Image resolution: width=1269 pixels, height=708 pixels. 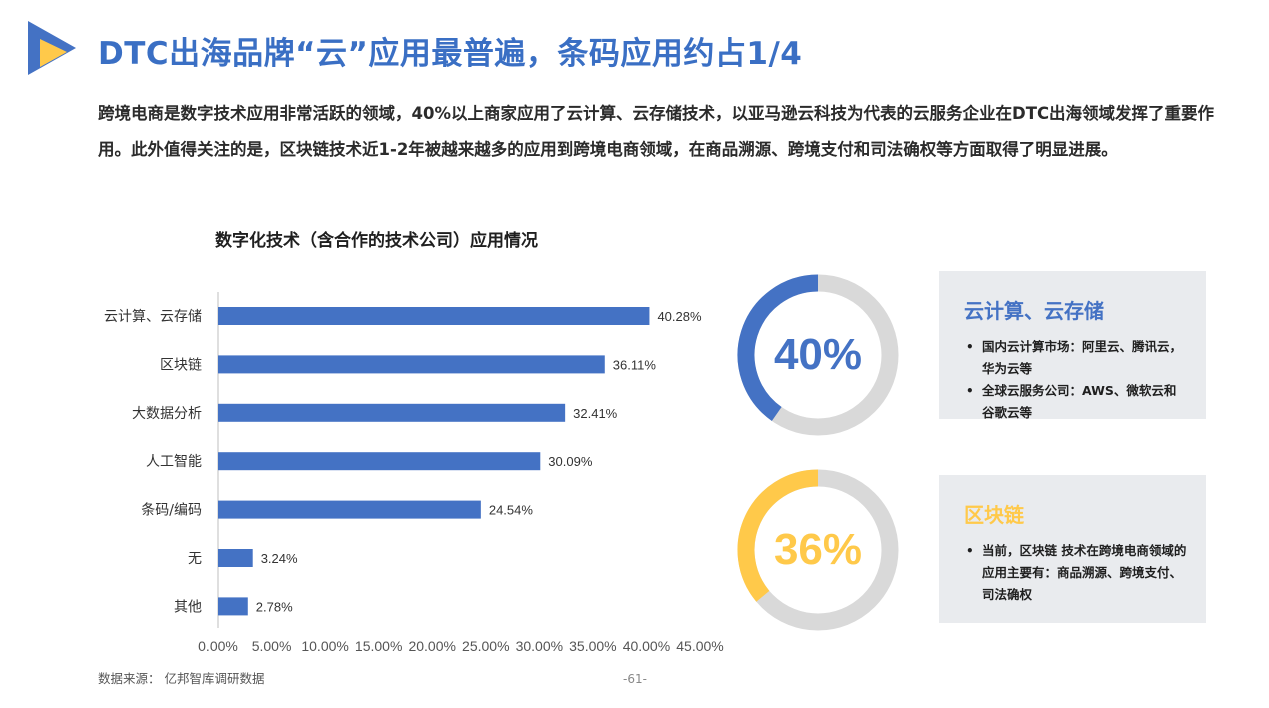 I want to click on category-label: 其他, so click(x=188, y=607).